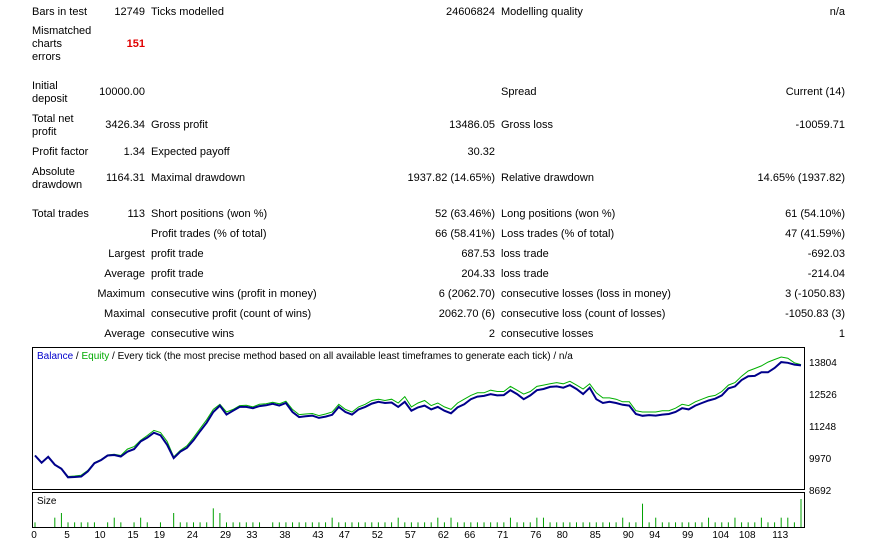 The image size is (875, 547). What do you see at coordinates (491, 334) in the screenshot?
I see `avg-wins-value: 2` at bounding box center [491, 334].